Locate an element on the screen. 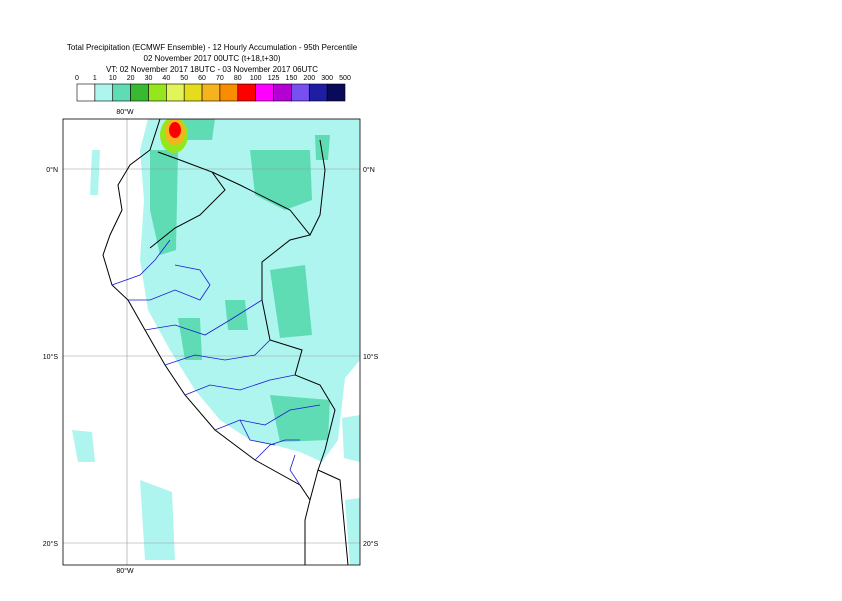  title-line: 02 November 2017 00UTC (t+18,t+30) is located at coordinates (212, 58).